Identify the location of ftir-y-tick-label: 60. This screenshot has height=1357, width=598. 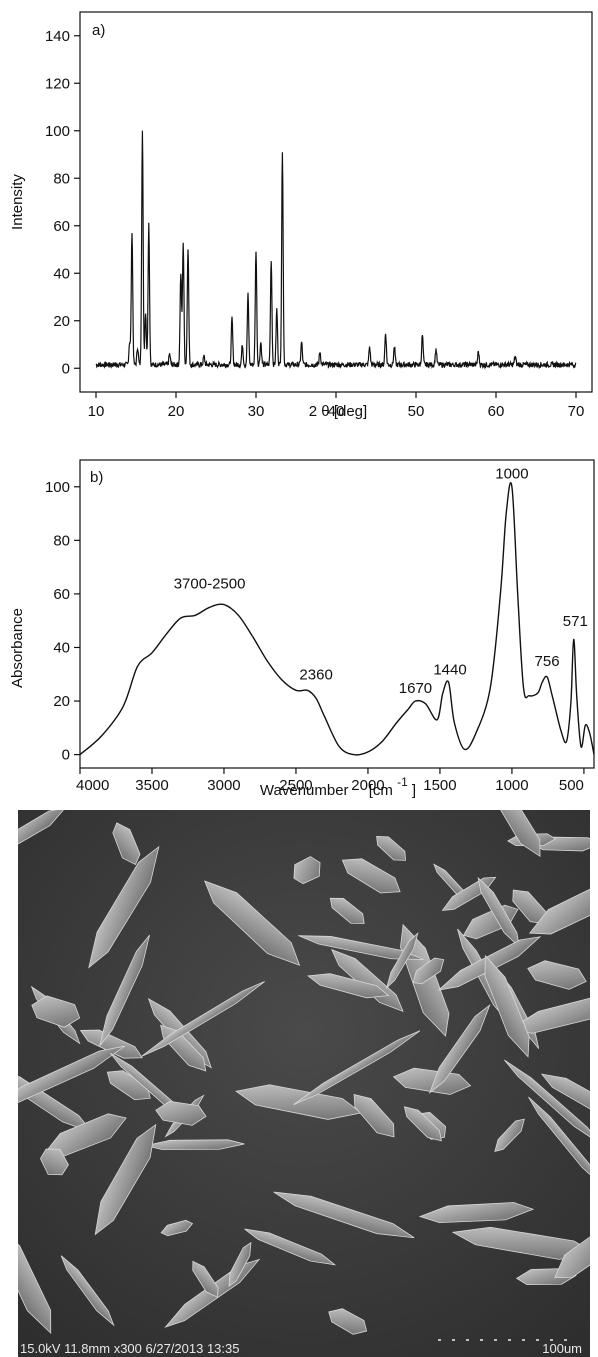
(61, 594).